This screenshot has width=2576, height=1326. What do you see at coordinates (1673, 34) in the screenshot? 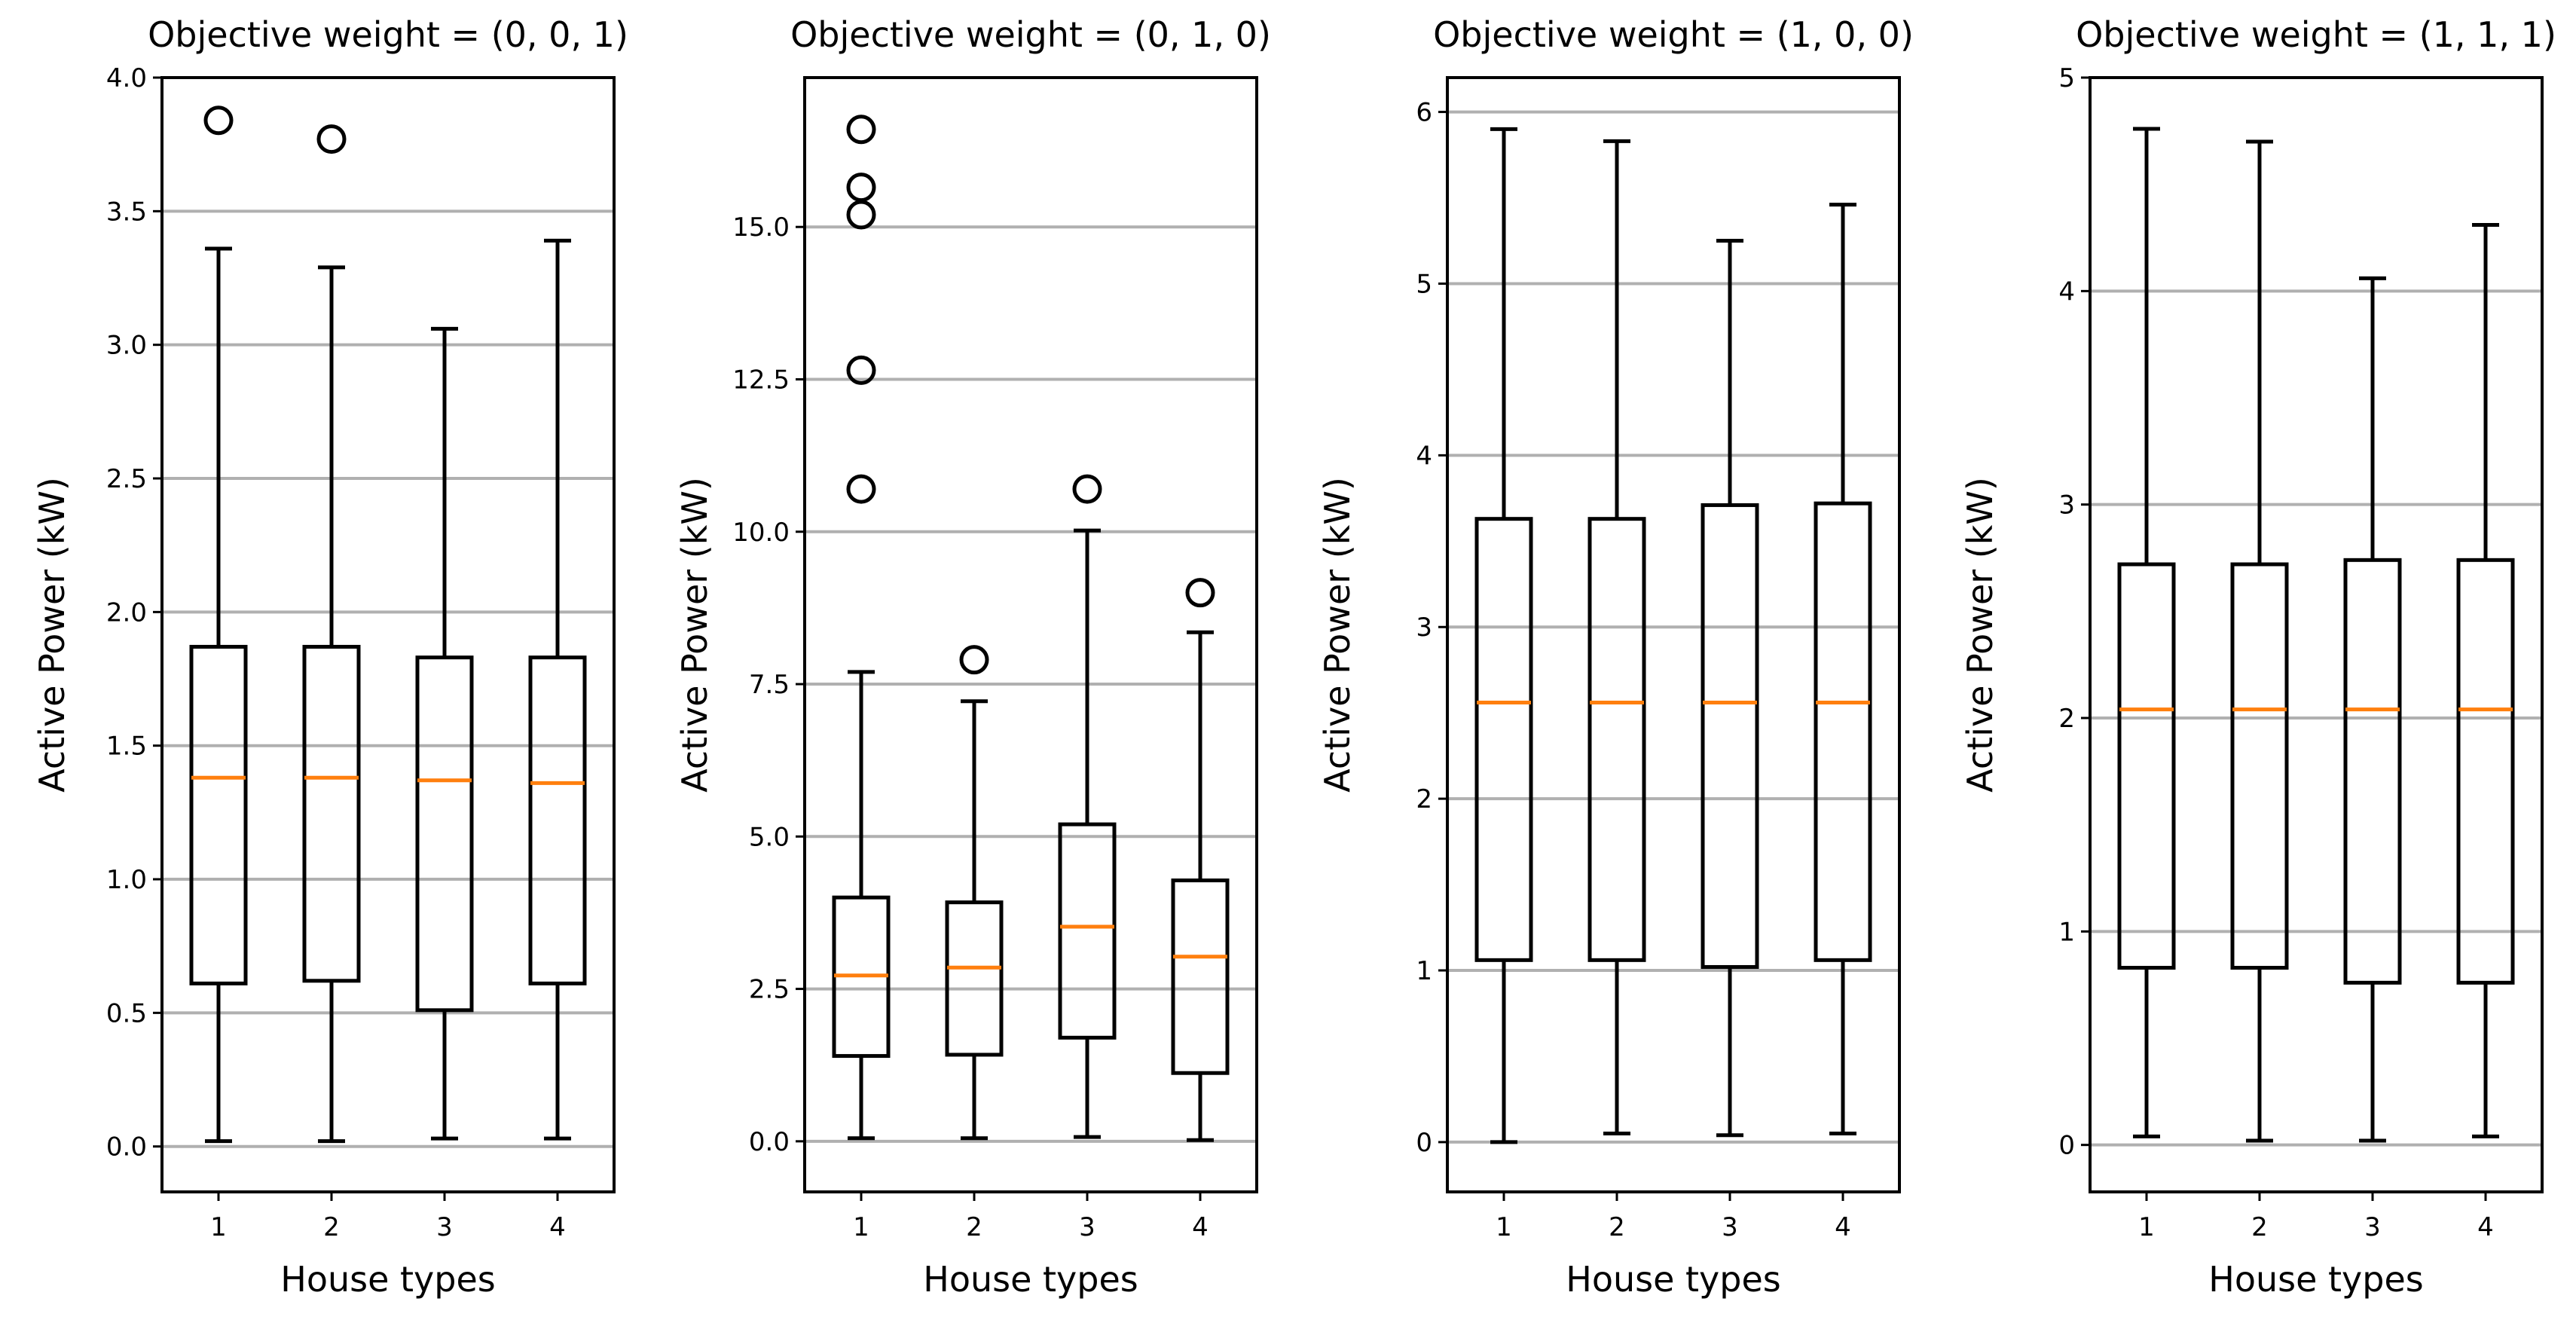
I see `subplot-title: Objective weight = (1, 0, 0)` at bounding box center [1673, 34].